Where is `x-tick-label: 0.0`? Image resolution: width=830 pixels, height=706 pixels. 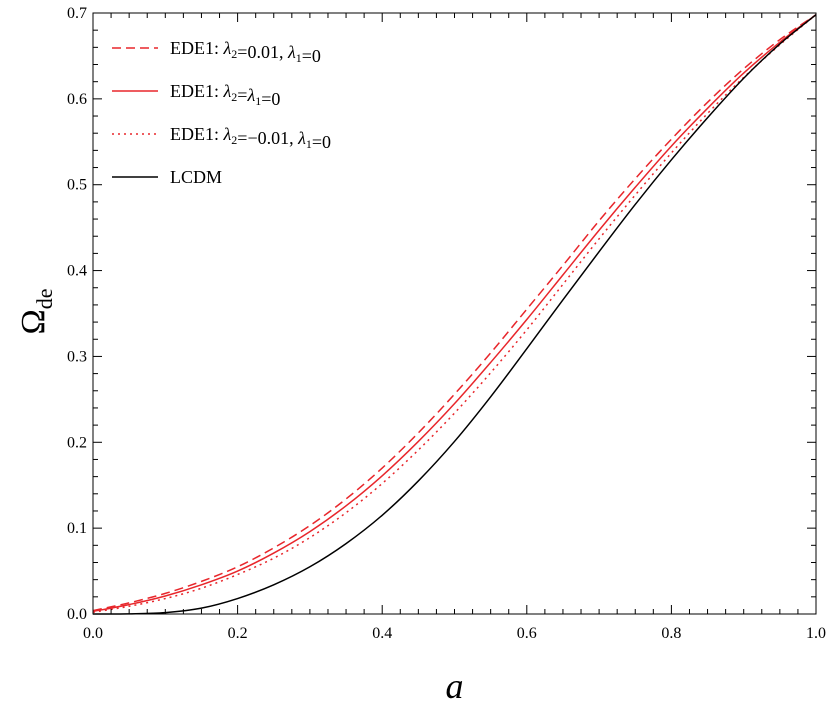 x-tick-label: 0.0 is located at coordinates (93, 633).